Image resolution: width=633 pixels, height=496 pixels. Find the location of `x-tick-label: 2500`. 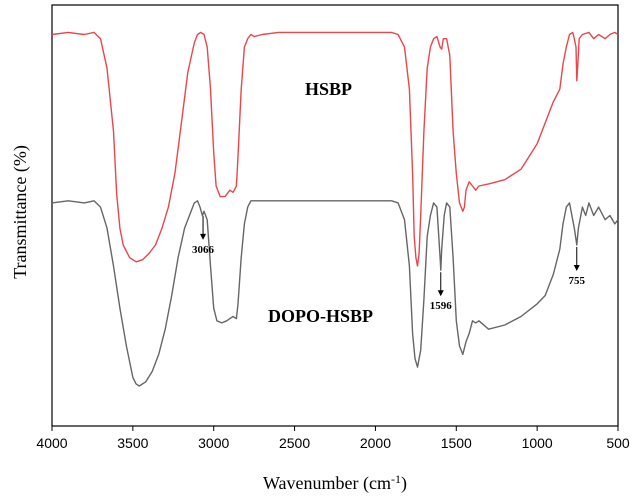

x-tick-label: 2500 is located at coordinates (294, 443).